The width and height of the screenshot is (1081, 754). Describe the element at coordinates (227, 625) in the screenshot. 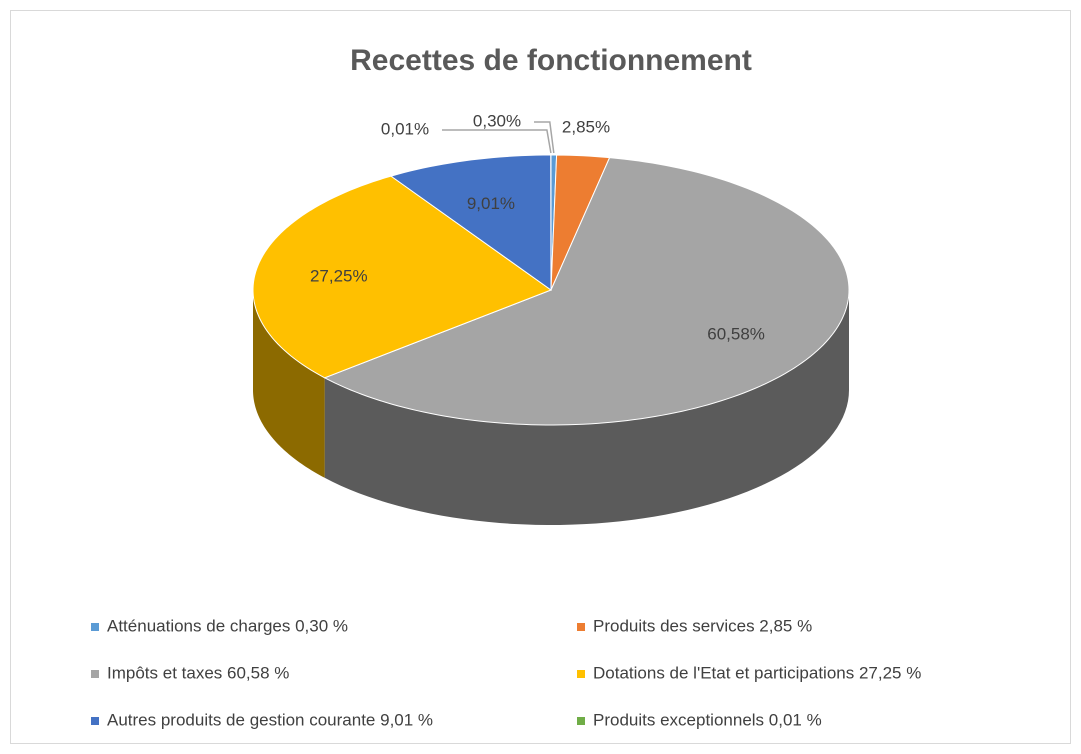

I see `legend-label: Atténuations de charges 0,30 %` at that location.